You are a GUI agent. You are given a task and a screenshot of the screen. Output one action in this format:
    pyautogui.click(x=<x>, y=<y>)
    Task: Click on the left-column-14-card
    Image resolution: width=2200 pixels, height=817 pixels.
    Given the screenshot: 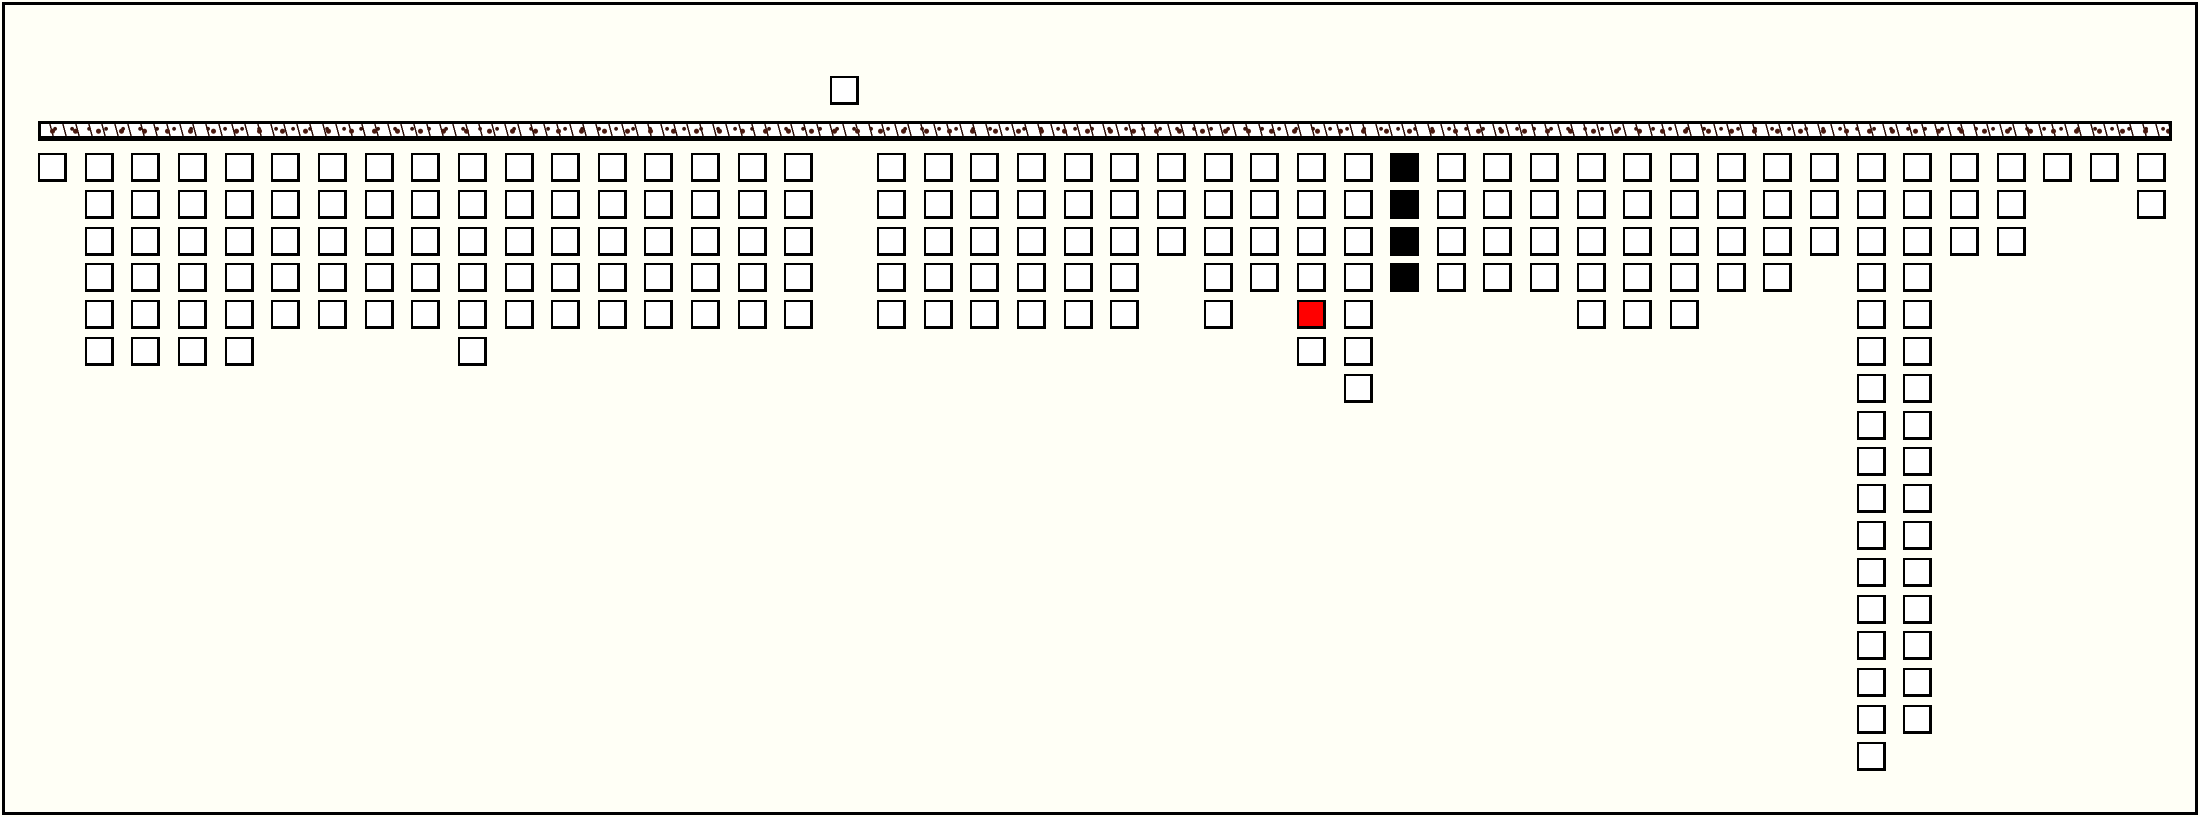 What is the action you would take?
    pyautogui.click(x=659, y=204)
    